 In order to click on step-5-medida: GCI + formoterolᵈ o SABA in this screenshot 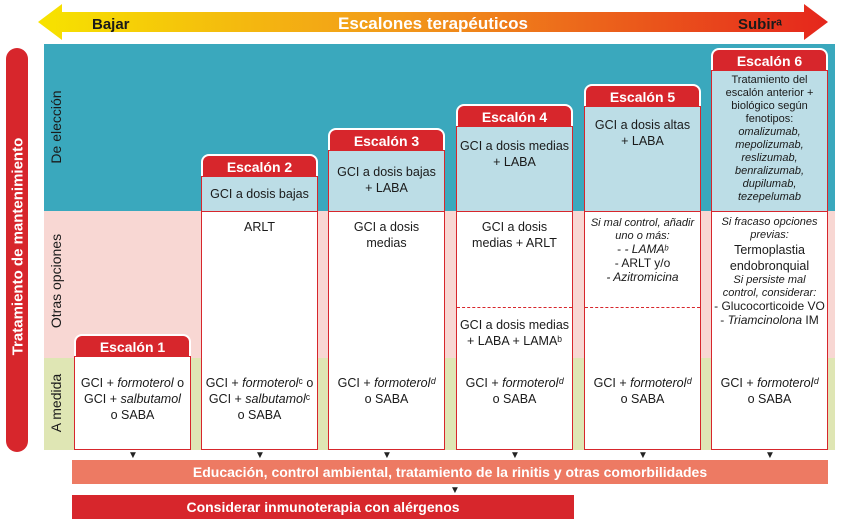, I will do `click(642, 391)`.